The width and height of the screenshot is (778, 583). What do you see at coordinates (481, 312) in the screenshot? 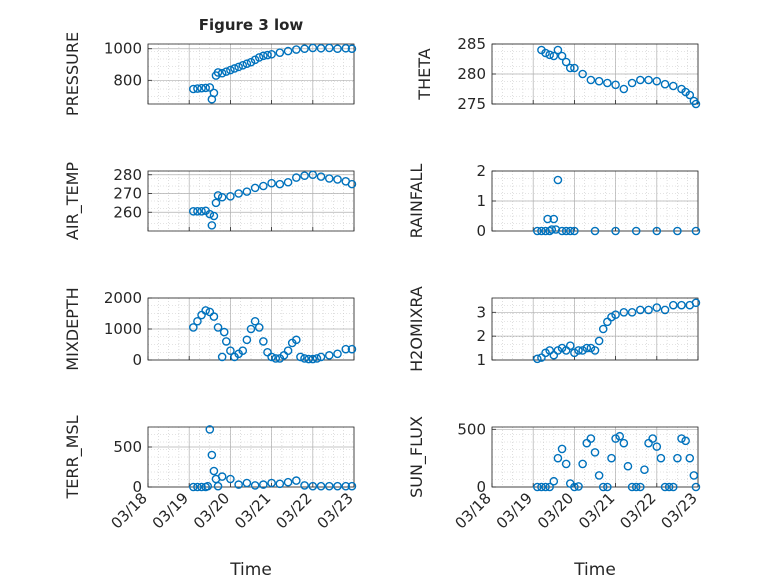
I see `y-tick-label: 3` at bounding box center [481, 312].